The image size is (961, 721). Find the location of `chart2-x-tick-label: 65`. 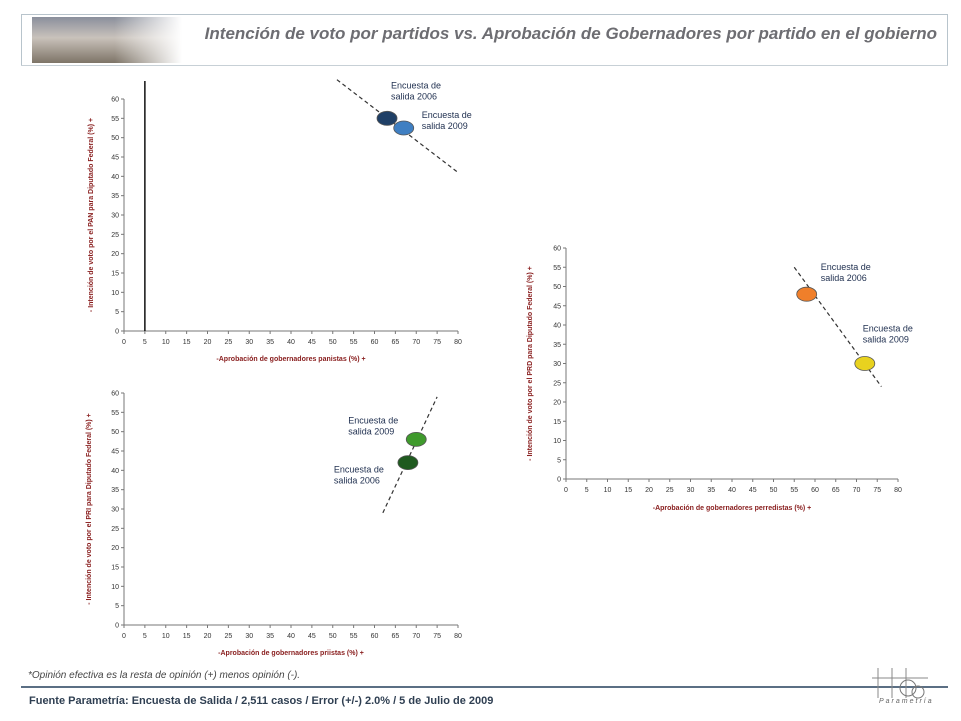

chart2-x-tick-label: 65 is located at coordinates (395, 636).